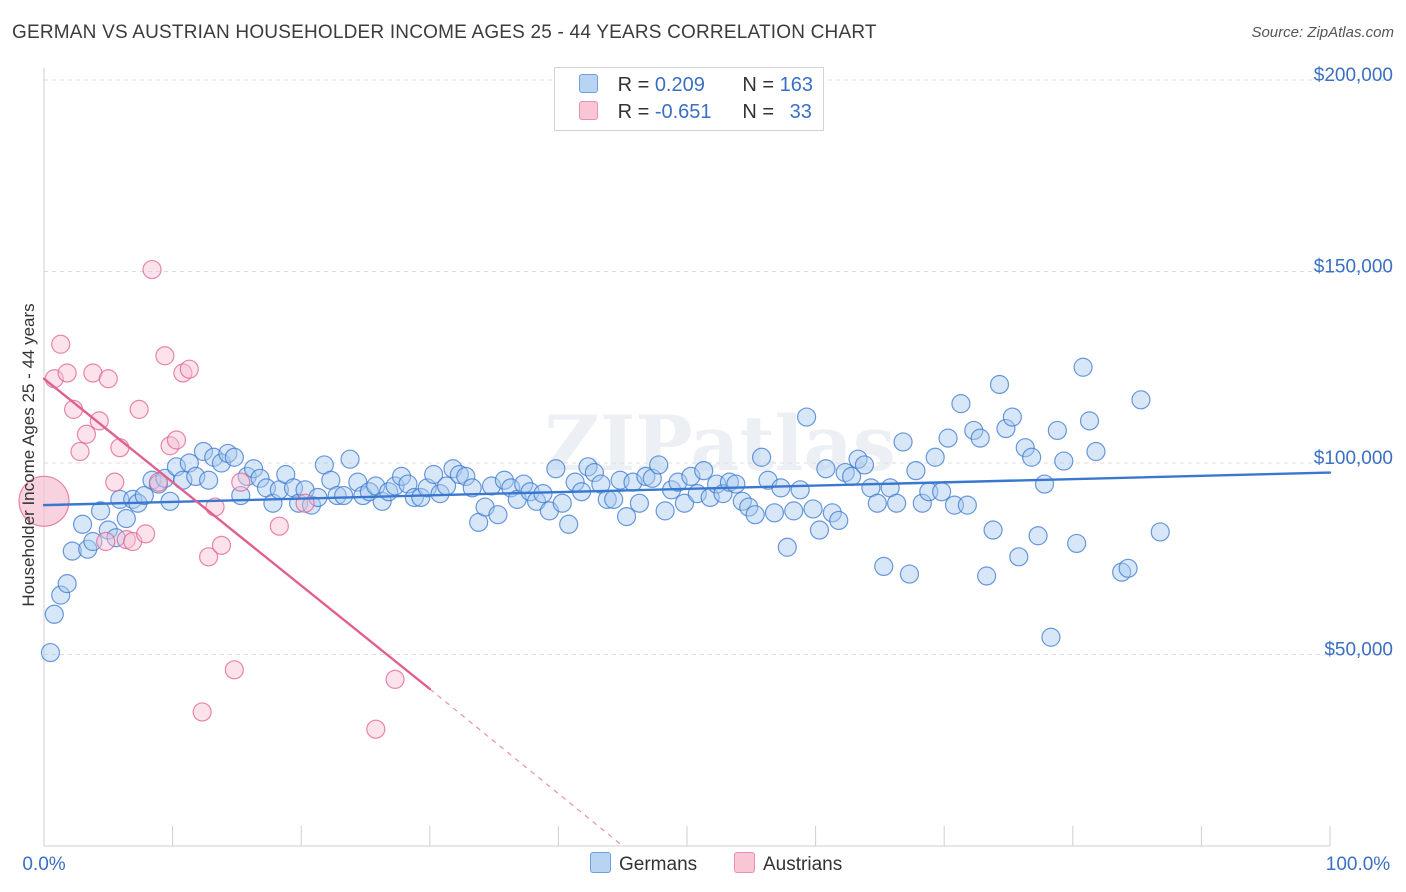  I want to click on x-ticks, so click(751, 836).